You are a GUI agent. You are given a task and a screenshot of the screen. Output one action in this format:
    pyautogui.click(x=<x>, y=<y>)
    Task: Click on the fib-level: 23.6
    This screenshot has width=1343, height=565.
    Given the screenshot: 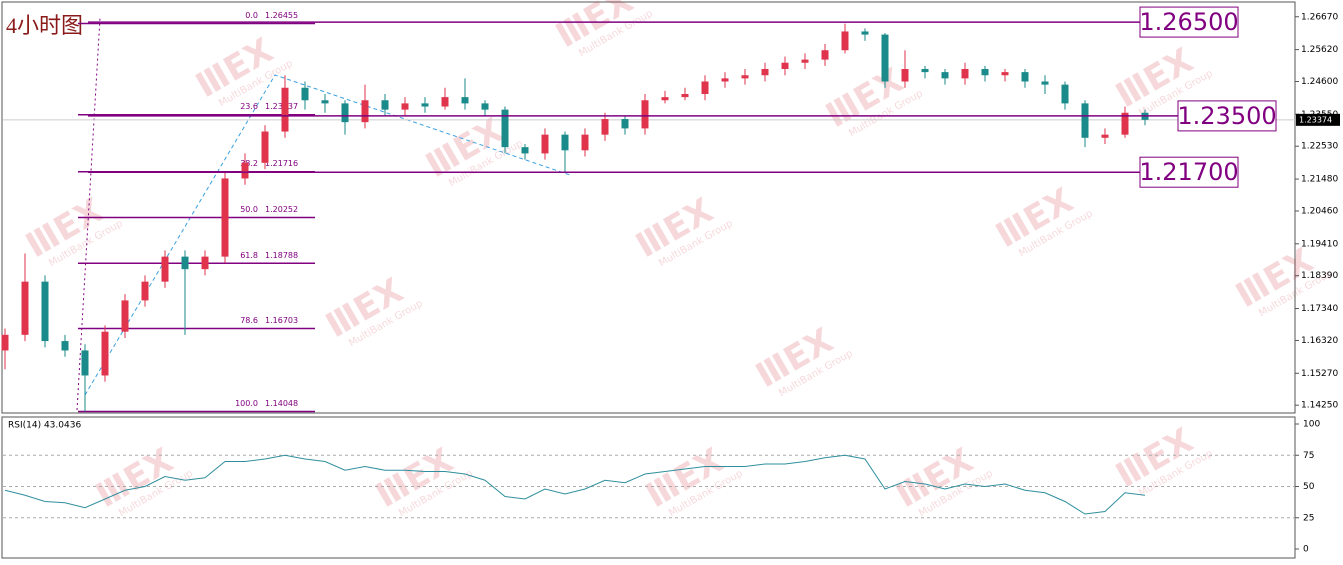 What is the action you would take?
    pyautogui.click(x=249, y=106)
    